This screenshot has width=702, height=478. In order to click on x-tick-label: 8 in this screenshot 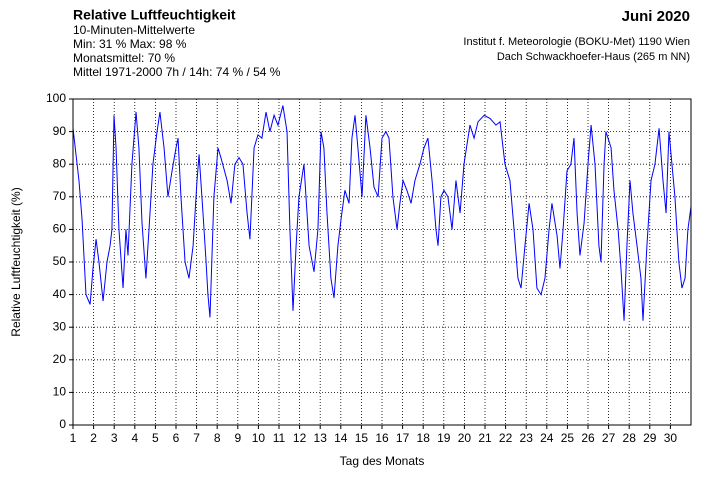, I will do `click(217, 438)`.